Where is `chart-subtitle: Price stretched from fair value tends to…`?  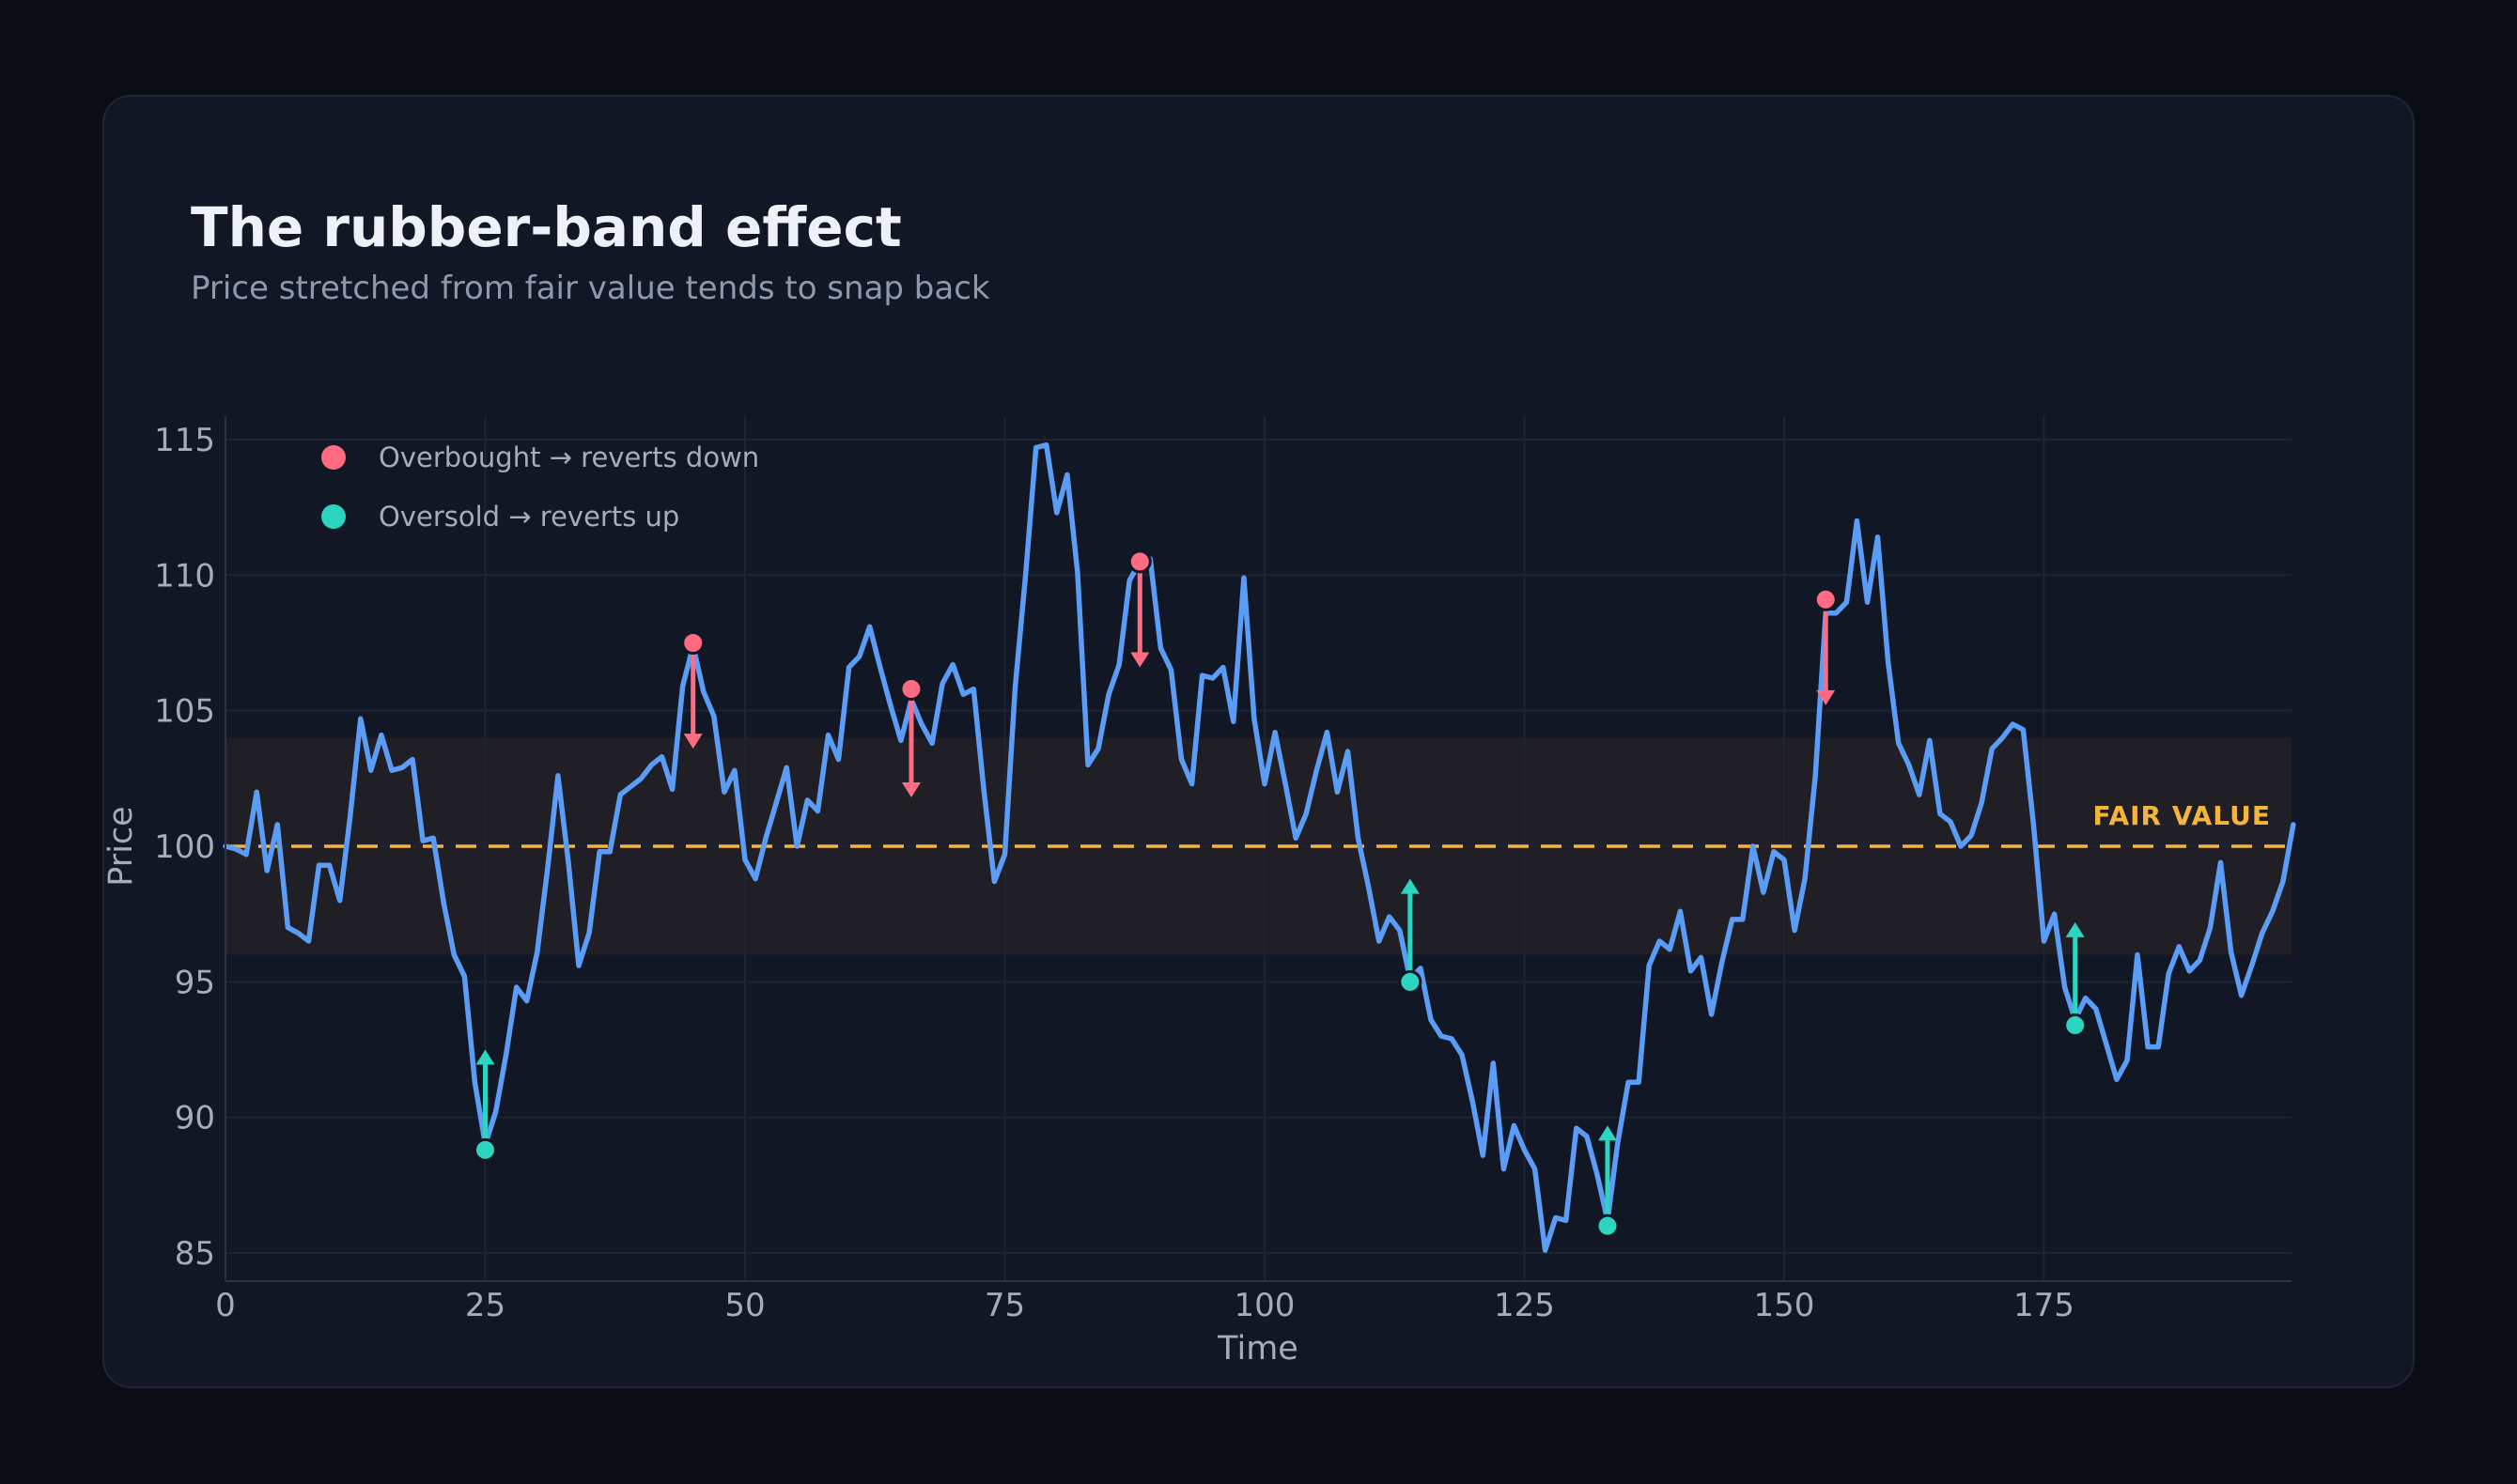 chart-subtitle: Price stretched from fair value tends to… is located at coordinates (590, 288).